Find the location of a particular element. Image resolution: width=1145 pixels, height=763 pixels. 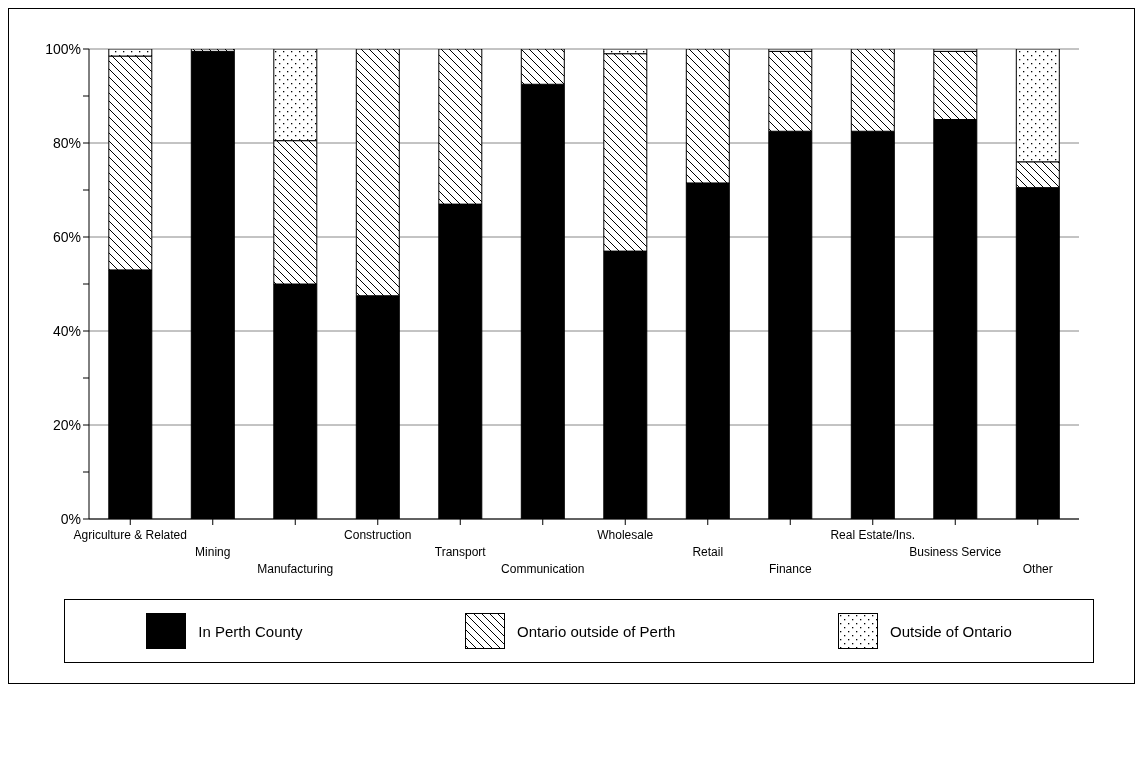

x-tick-label: Finance is located at coordinates (790, 569).